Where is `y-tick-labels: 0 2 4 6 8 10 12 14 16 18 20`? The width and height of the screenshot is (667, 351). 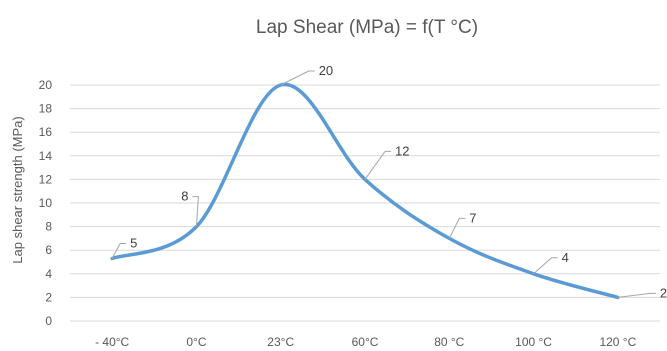 y-tick-labels: 0 2 4 6 8 10 12 14 16 18 20 is located at coordinates (46, 203).